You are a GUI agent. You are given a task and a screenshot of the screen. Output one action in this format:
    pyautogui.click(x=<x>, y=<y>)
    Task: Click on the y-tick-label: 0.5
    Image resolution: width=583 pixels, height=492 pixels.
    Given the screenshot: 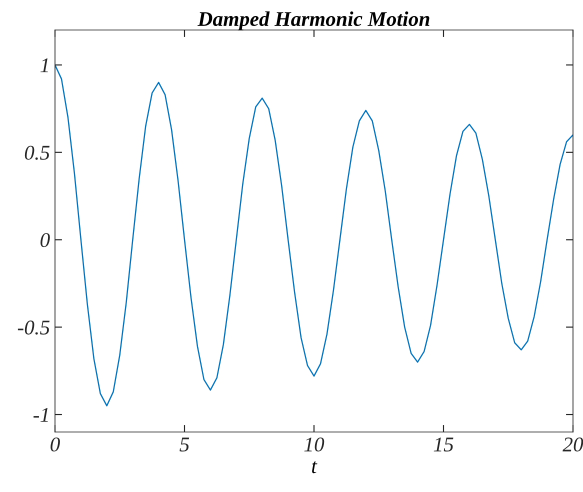 What is the action you would take?
    pyautogui.click(x=37, y=153)
    